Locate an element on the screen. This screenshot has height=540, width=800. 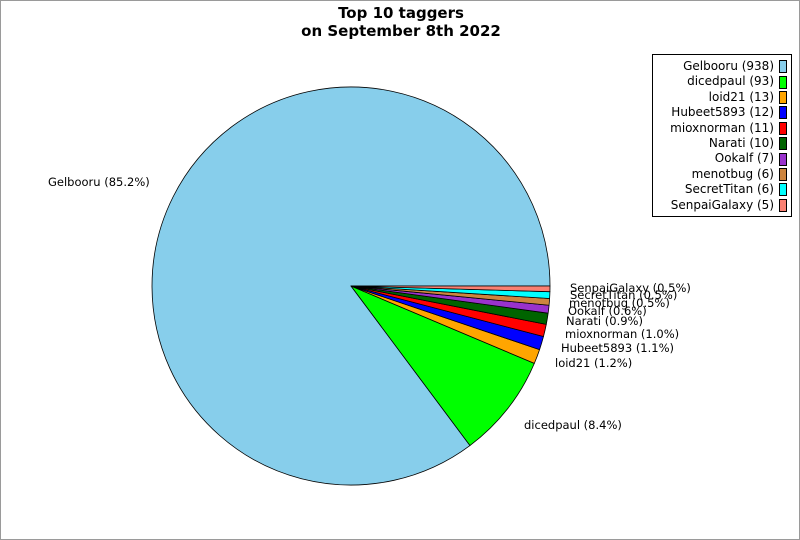
legend-item-dicedpaul: dicedpaul (93) is located at coordinates (722, 81).